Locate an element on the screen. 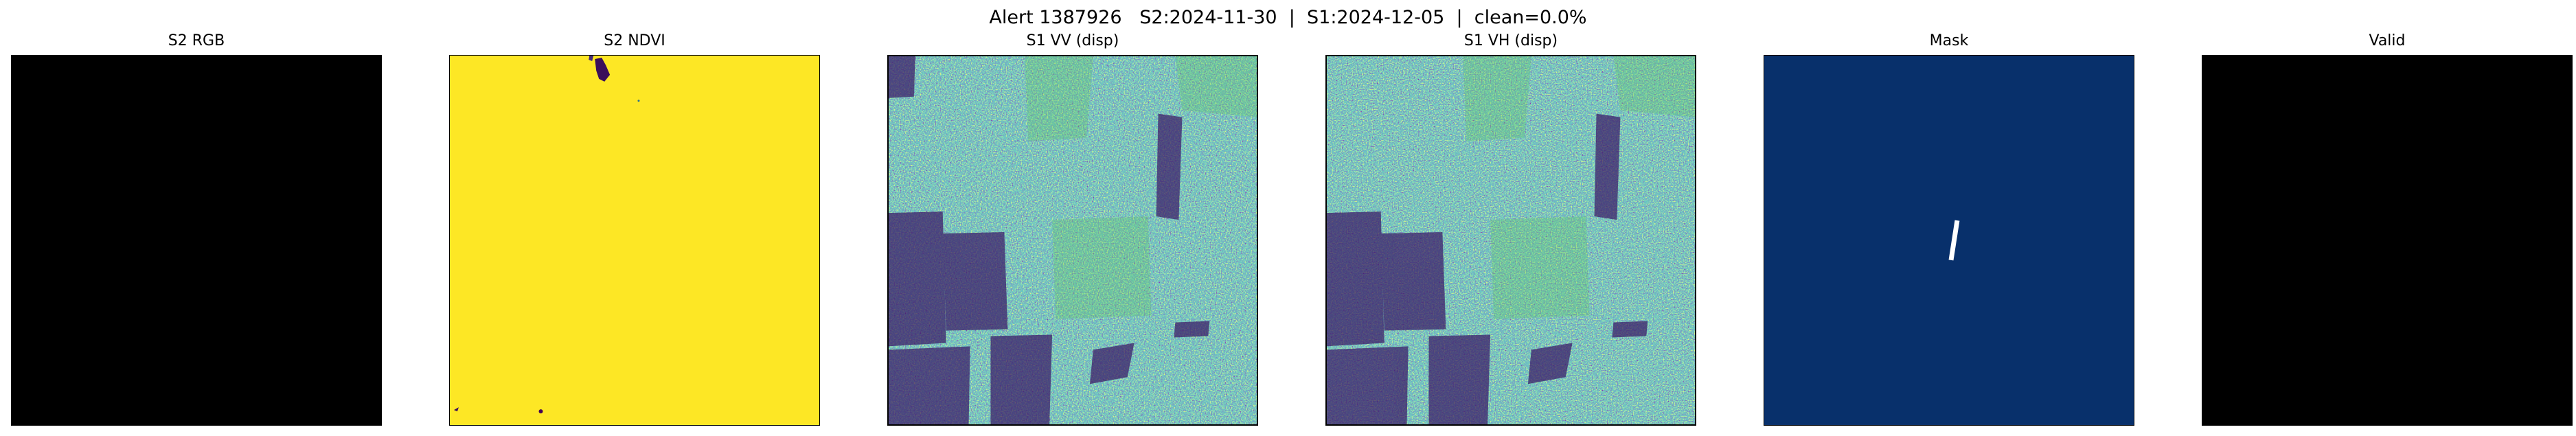 Image resolution: width=2576 pixels, height=436 pixels. panel-title-s2-ndvi: S2 NDVI is located at coordinates (634, 40).